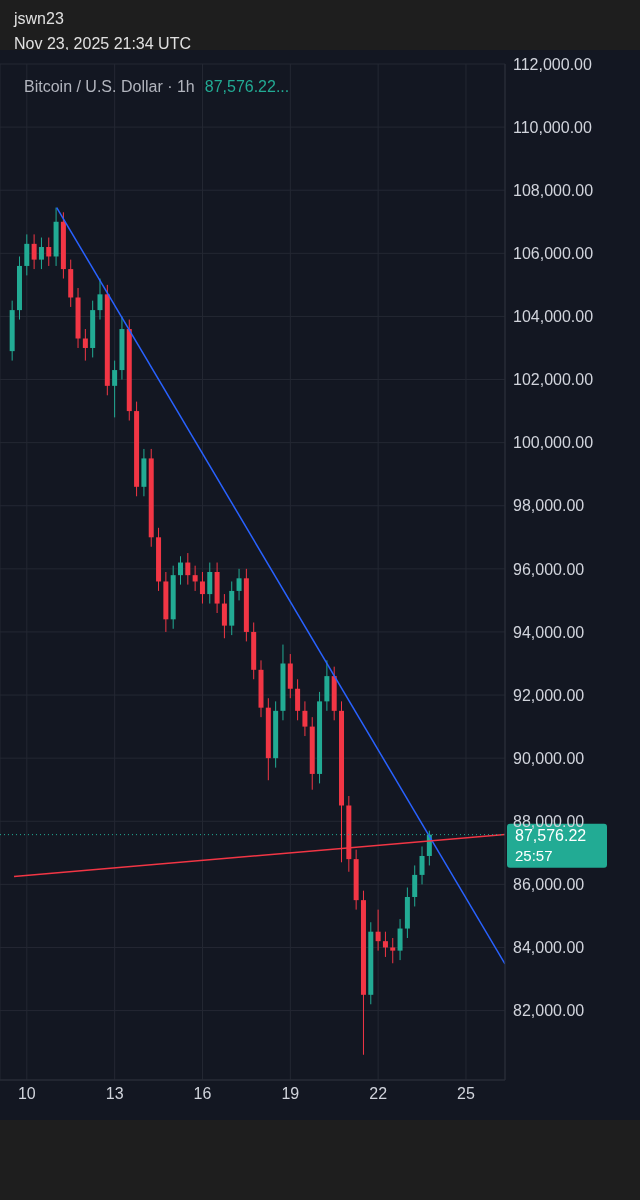  What do you see at coordinates (549, 632) in the screenshot?
I see `y-tick-label: 94,000.00` at bounding box center [549, 632].